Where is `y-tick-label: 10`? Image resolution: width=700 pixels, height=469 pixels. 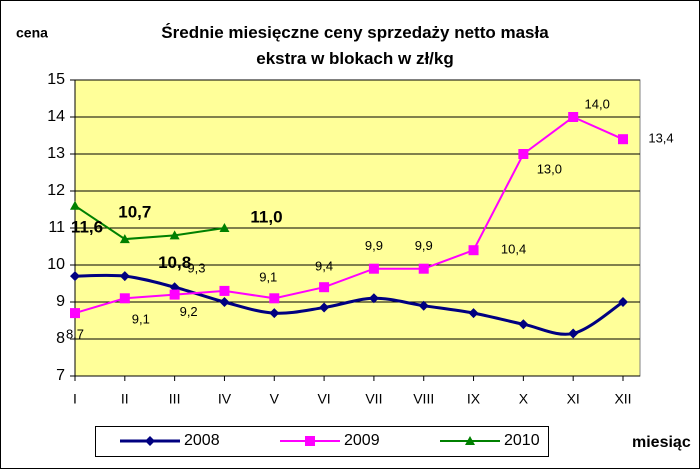
y-tick-label: 10 is located at coordinates (56, 264).